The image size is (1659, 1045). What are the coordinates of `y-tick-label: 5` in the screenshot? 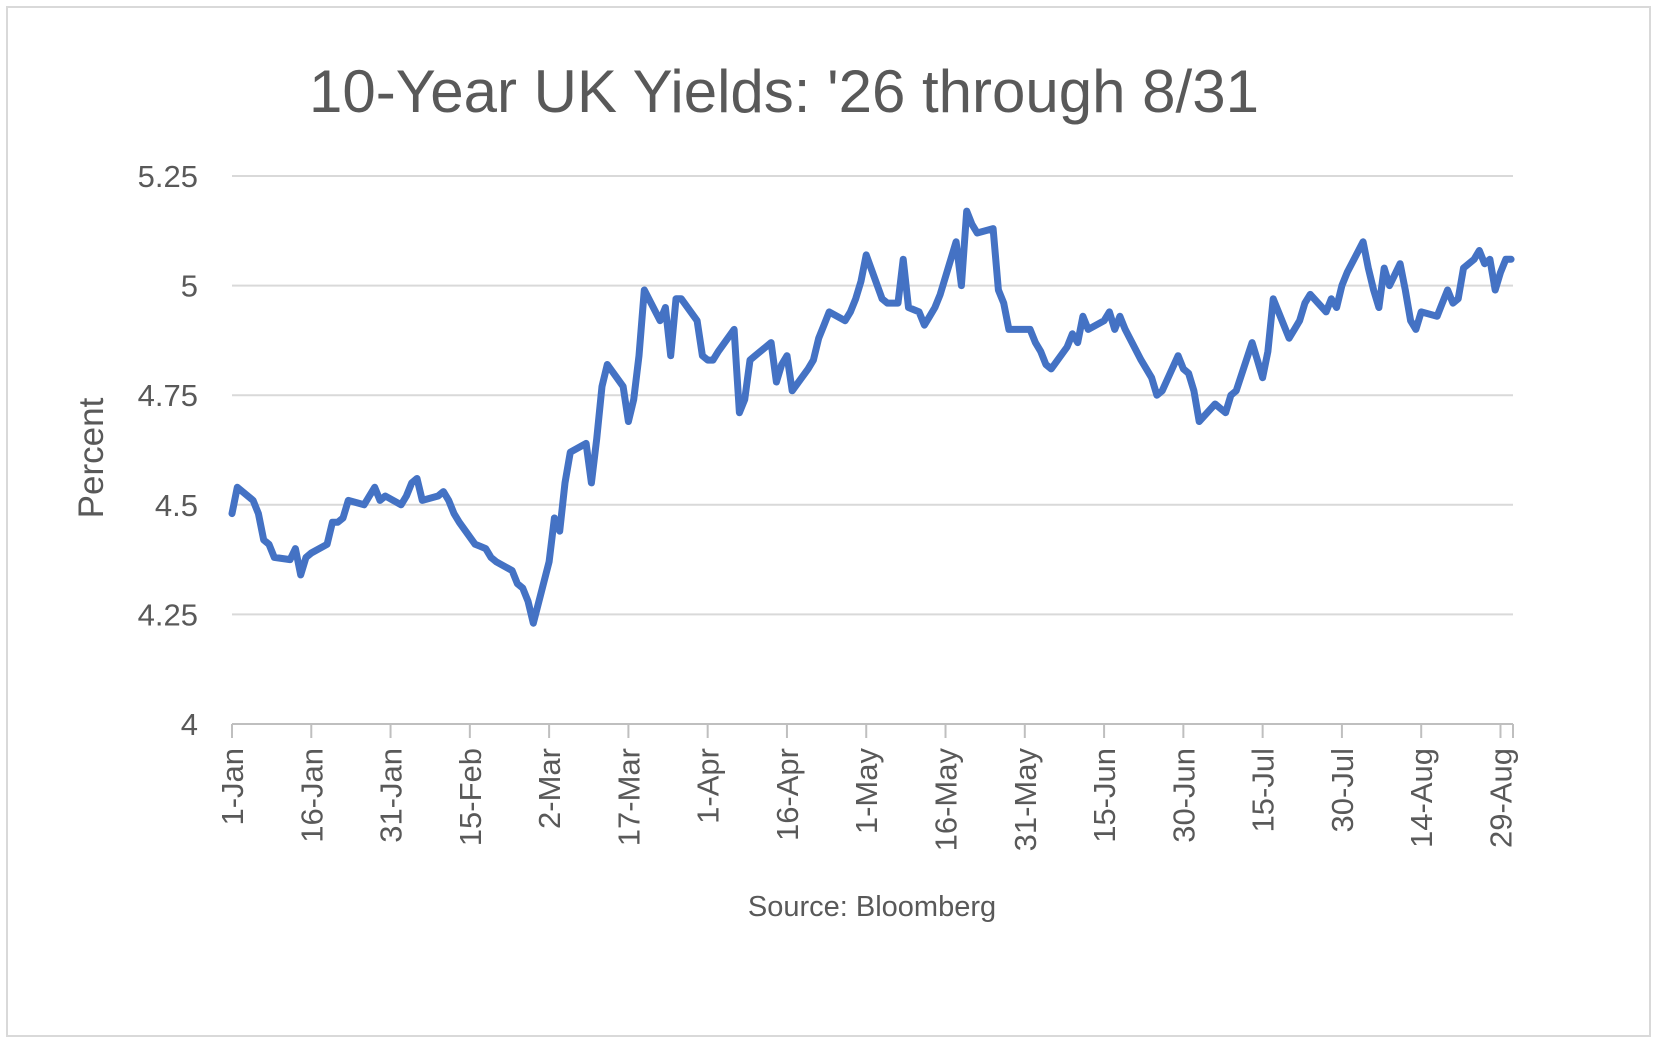 It's located at (189, 286).